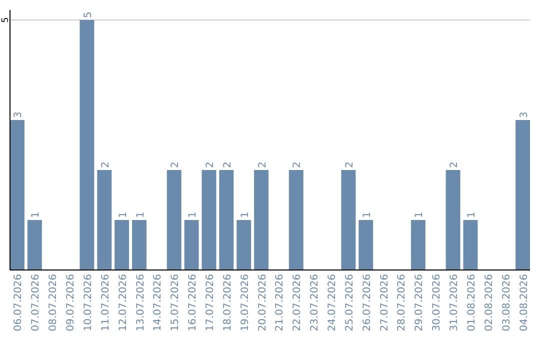 The image size is (540, 340). I want to click on x-tick-label: 22.07.2026, so click(298, 303).